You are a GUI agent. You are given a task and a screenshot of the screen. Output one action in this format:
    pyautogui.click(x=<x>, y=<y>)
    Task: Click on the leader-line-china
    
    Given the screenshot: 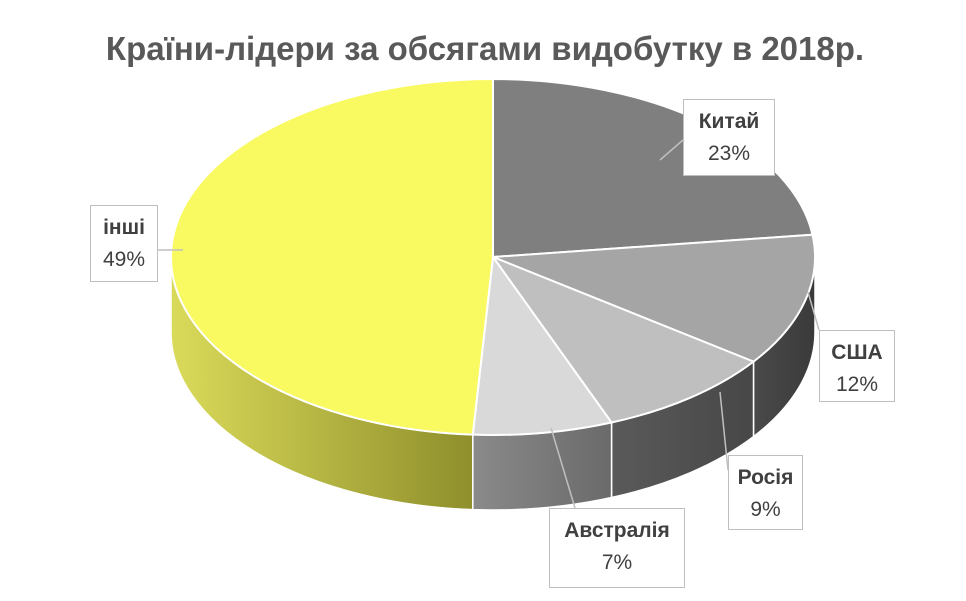 What is the action you would take?
    pyautogui.click(x=671, y=150)
    